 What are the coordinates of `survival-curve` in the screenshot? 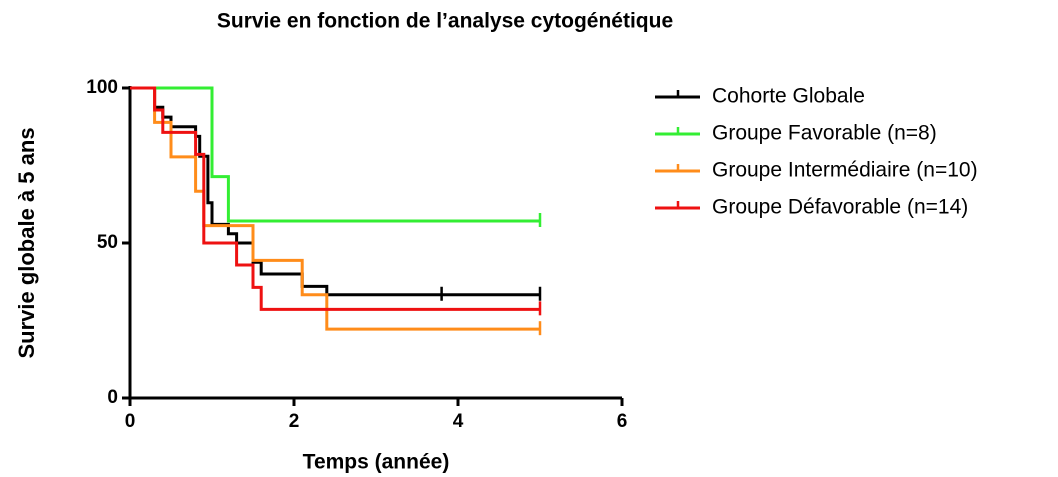 It's located at (335, 154).